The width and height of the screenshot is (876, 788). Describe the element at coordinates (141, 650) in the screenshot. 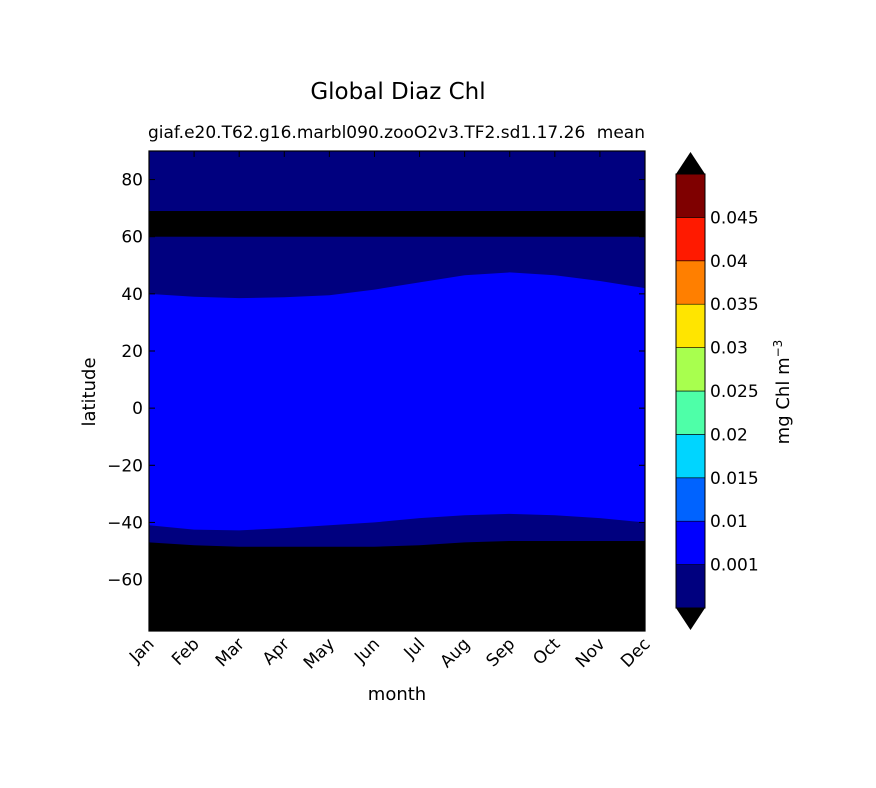

I see `x-tick-label: Jan` at that location.